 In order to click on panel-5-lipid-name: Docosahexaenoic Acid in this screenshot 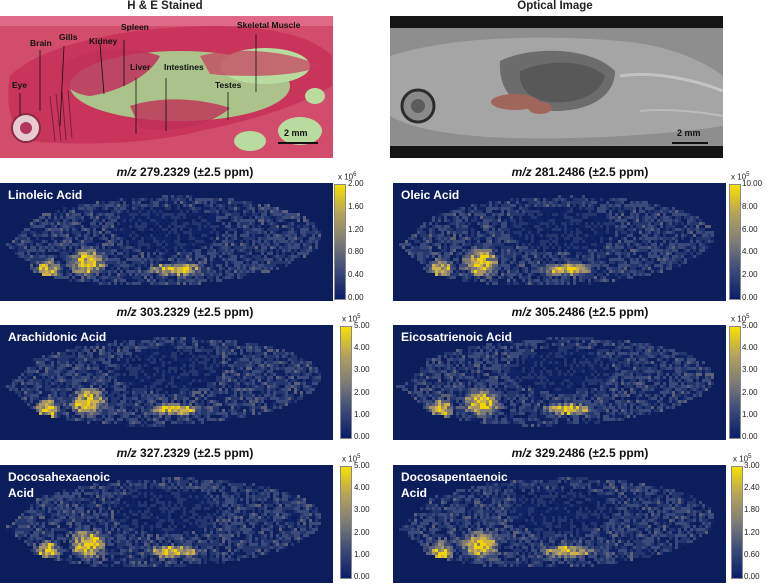, I will do `click(59, 485)`.